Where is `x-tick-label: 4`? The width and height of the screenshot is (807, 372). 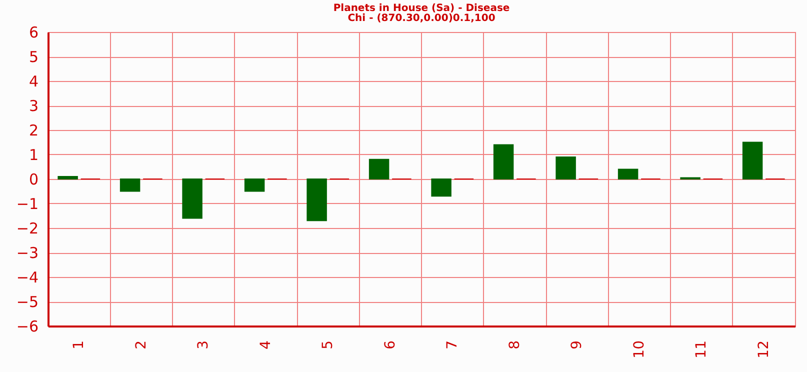
x-tick-label: 4 is located at coordinates (266, 345).